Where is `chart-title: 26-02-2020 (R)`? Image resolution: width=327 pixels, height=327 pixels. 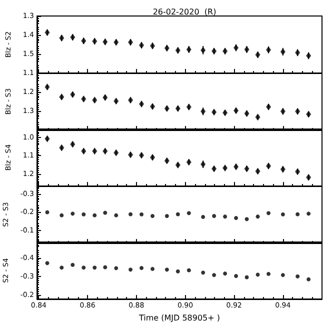 chart-title: 26-02-2020 (R) is located at coordinates (184, 12).